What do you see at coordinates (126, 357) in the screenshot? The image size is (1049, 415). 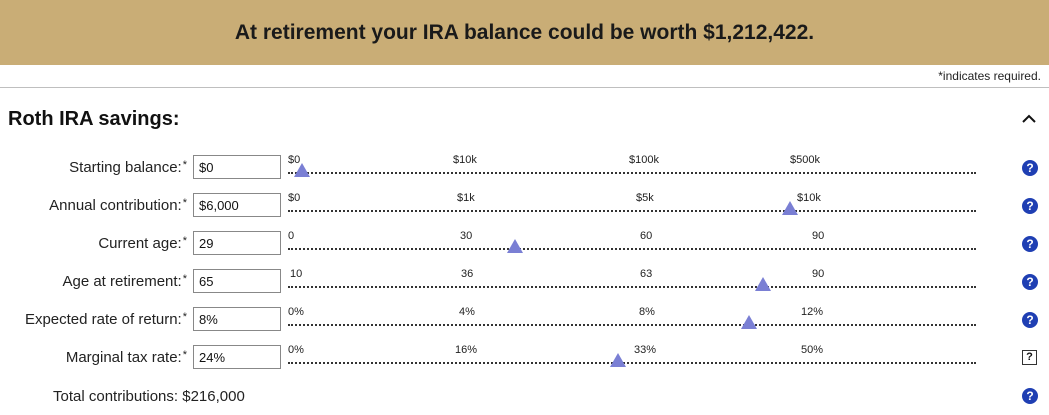 I see `field-label: Marginal tax rate:*` at bounding box center [126, 357].